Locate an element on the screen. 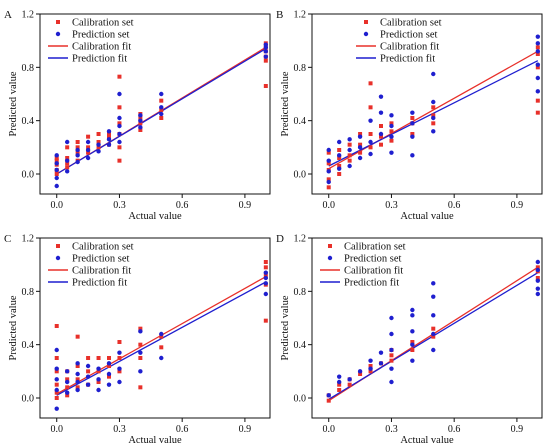  y-tick-label: 0.4 is located at coordinates (28, 345).